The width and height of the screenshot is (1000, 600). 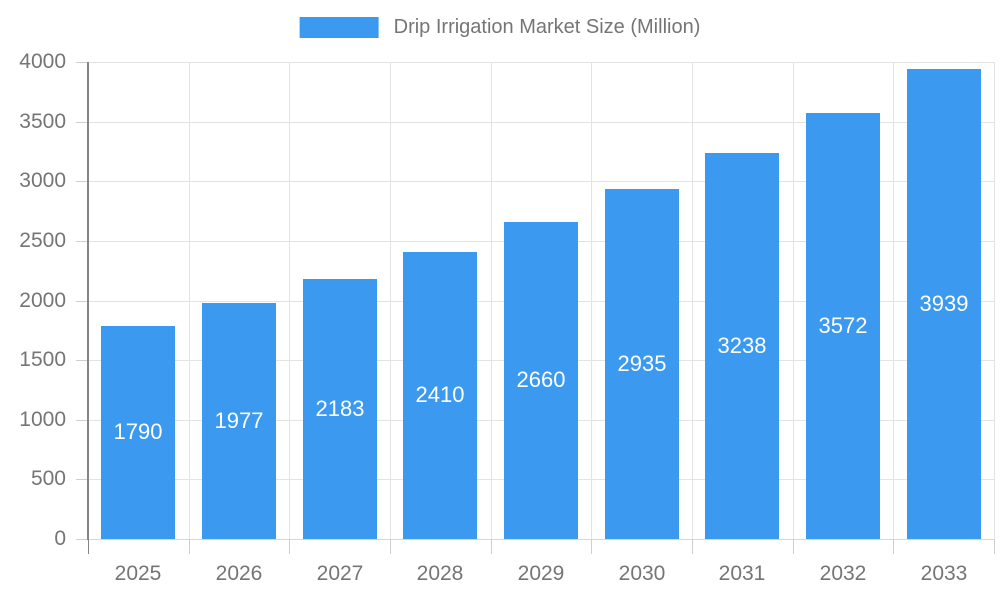 I want to click on bar-value-label: 2410, so click(x=440, y=394).